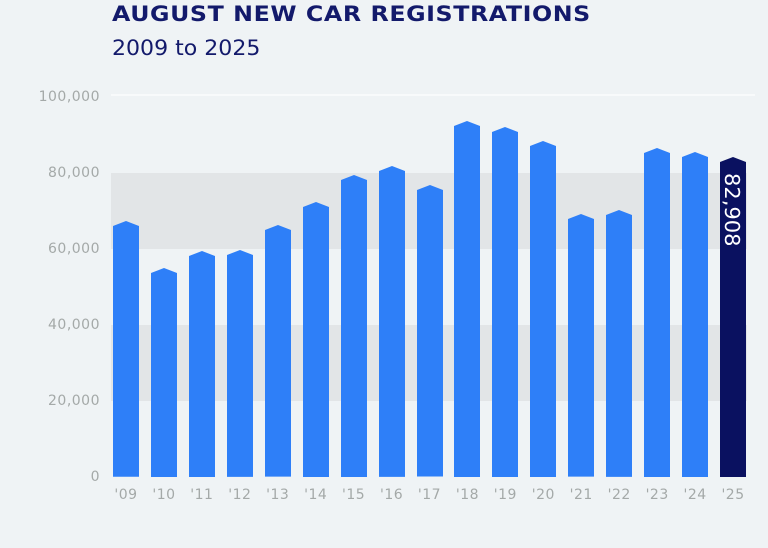 This screenshot has height=548, width=768. Describe the element at coordinates (351, 14) in the screenshot. I see `chart-title: AUGUST NEW CAR REGISTRATIONS` at that location.